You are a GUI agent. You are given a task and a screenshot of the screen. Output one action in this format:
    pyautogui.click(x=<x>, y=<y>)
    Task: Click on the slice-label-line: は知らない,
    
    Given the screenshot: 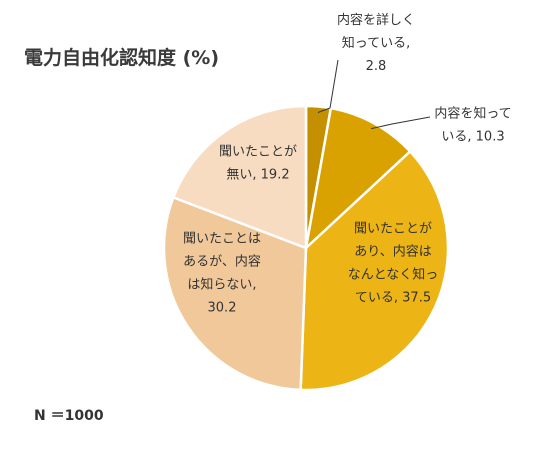 What is the action you would take?
    pyautogui.click(x=221, y=285)
    